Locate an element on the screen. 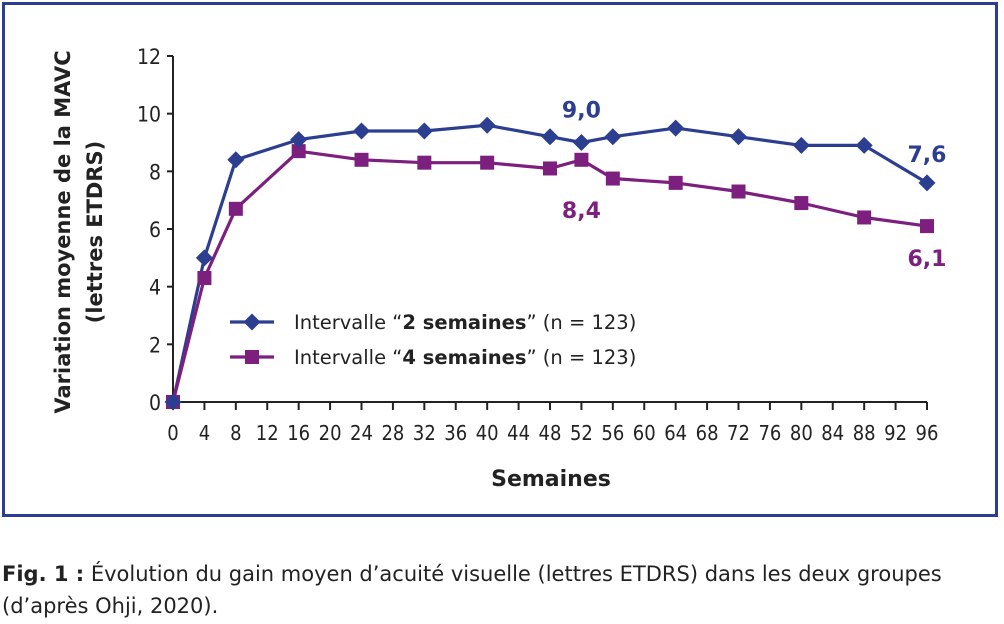 This screenshot has height=624, width=1004. x-tick-label: 76 is located at coordinates (769, 433).